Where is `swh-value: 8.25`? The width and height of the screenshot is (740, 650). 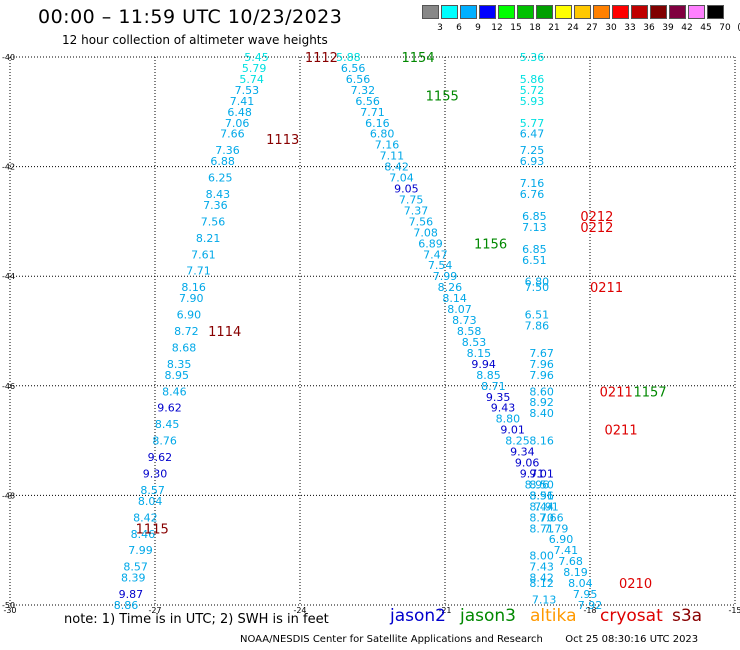
swh-value: 8.25 is located at coordinates (517, 441).